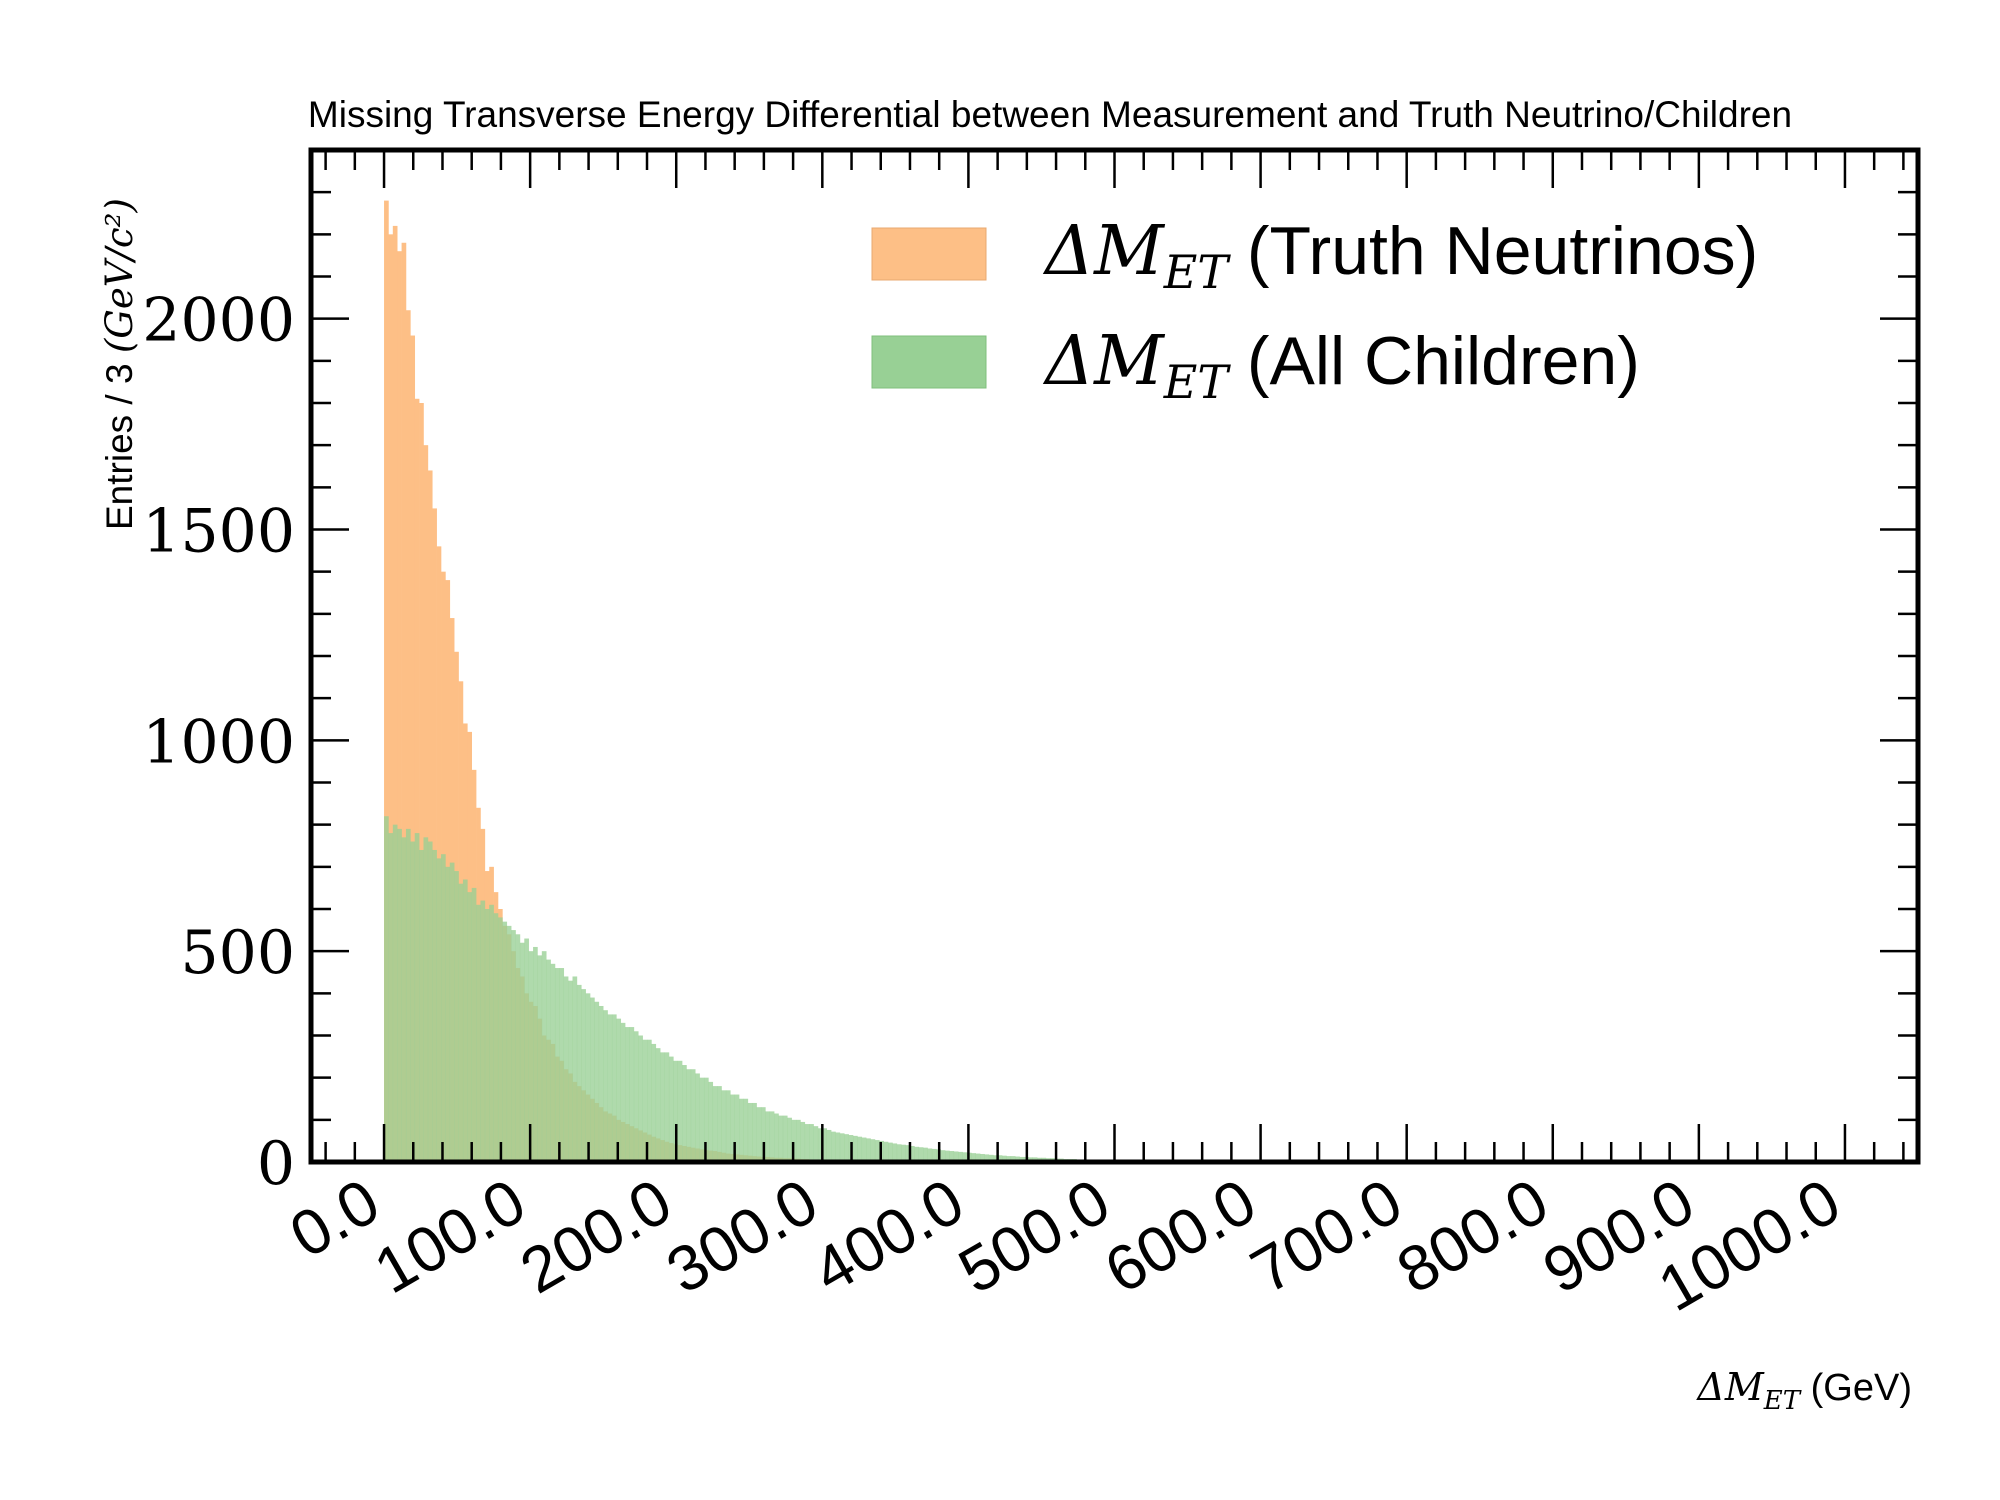 This screenshot has width=2000, height=1500. I want to click on x-tick-label: 100.0, so click(449, 1236).